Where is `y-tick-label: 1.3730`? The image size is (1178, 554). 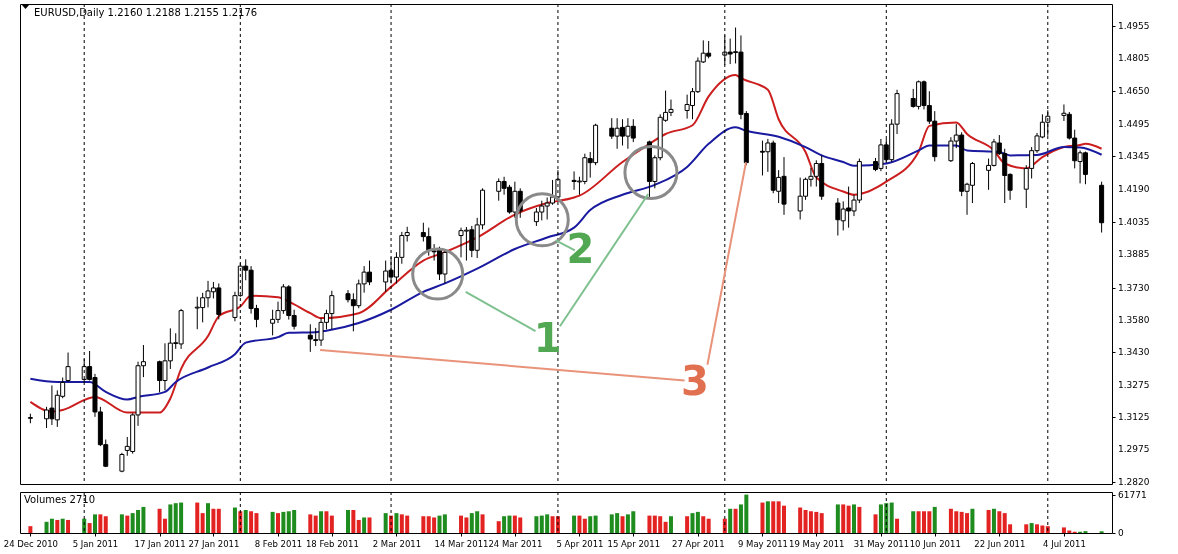
y-tick-label: 1.3730 is located at coordinates (1134, 287).